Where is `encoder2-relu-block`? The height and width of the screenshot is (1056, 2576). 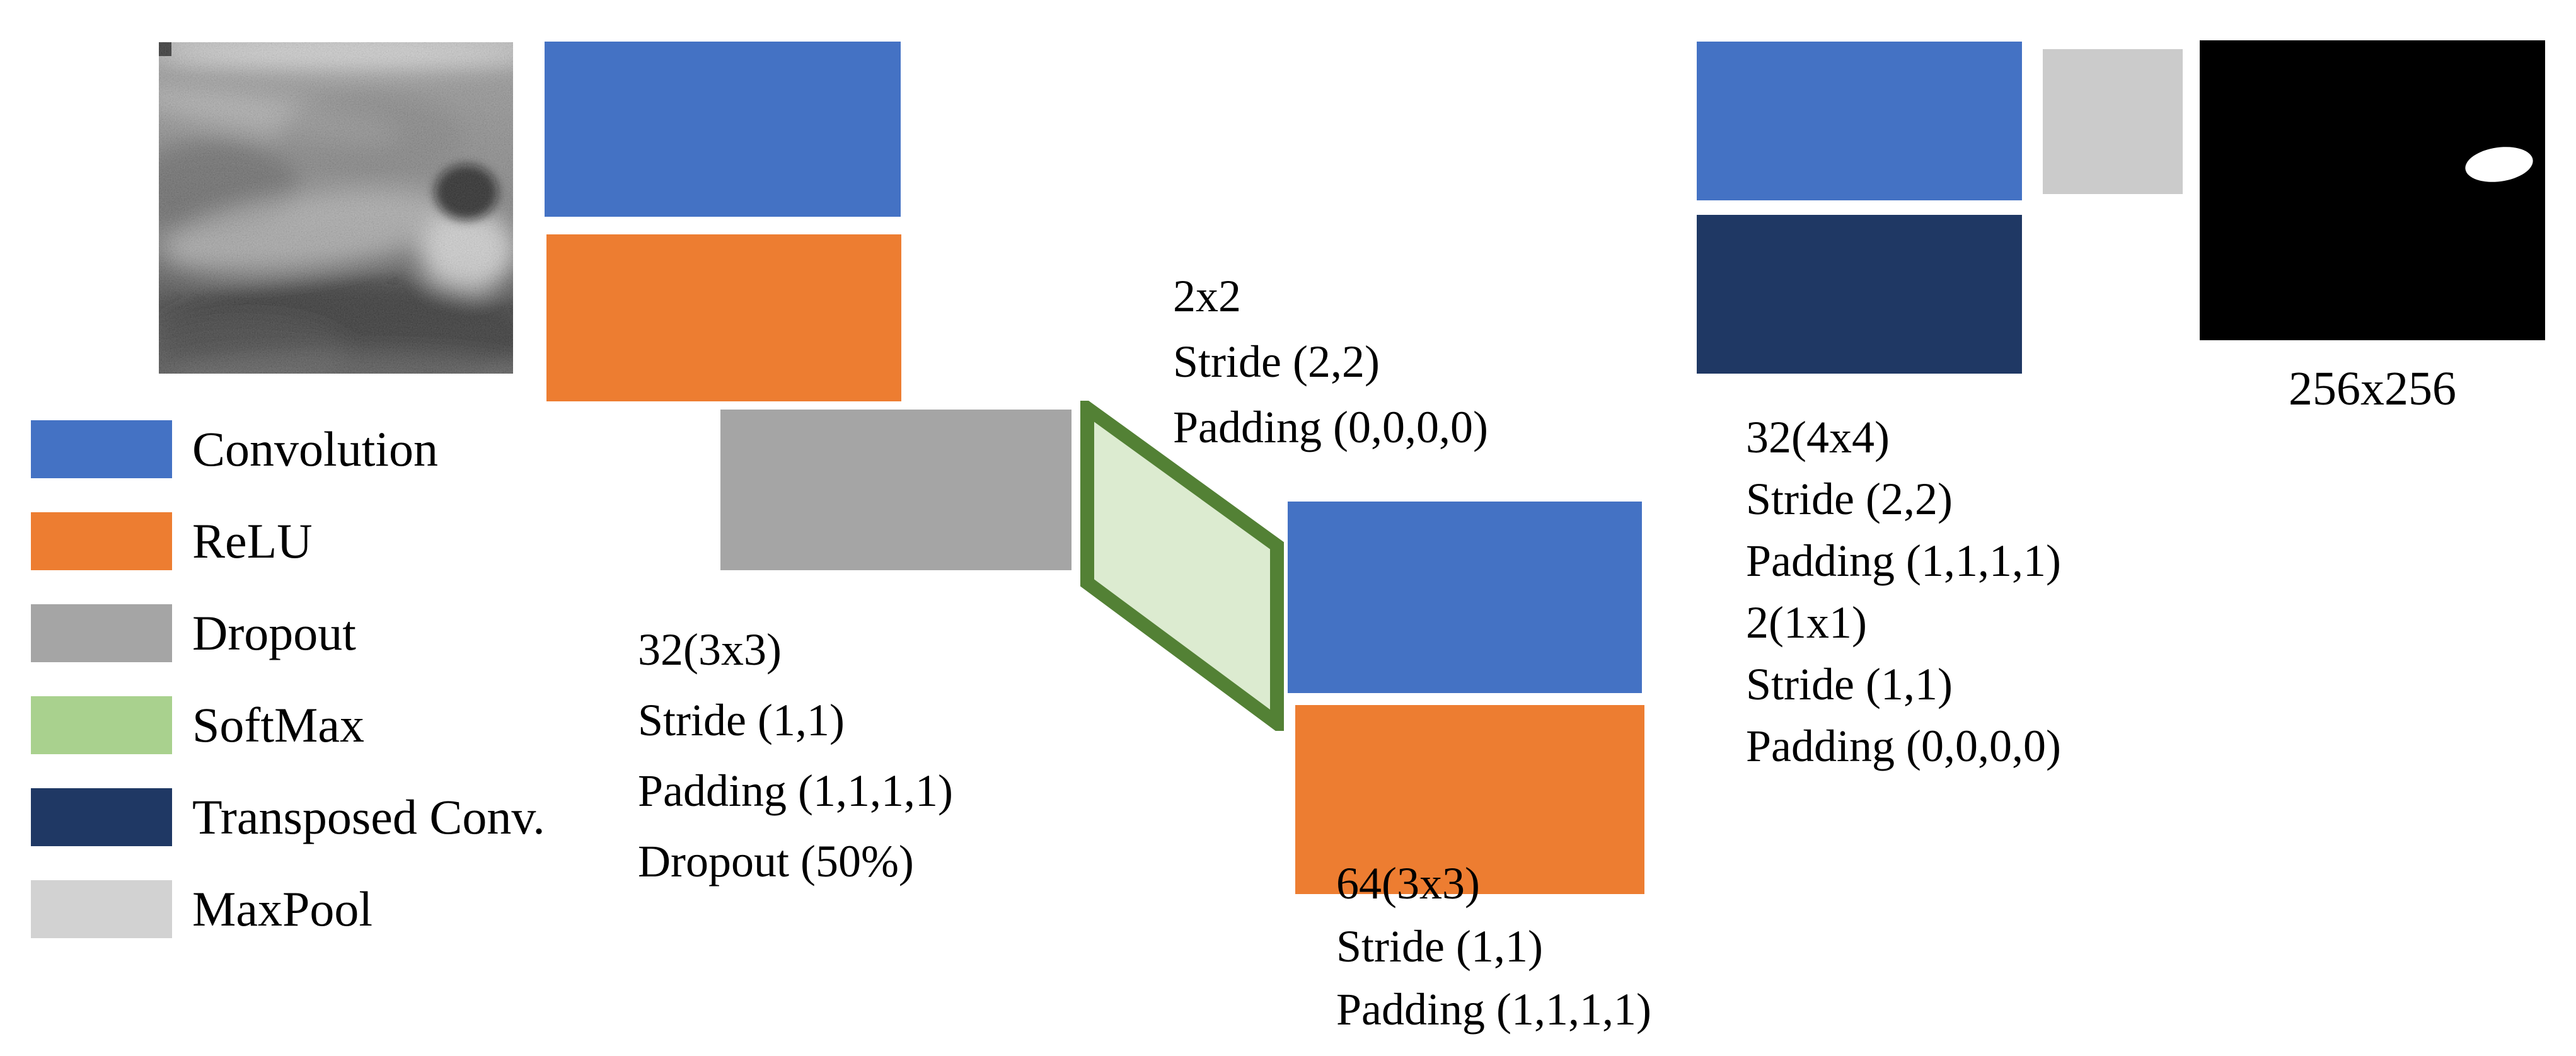
encoder2-relu-block is located at coordinates (1470, 799).